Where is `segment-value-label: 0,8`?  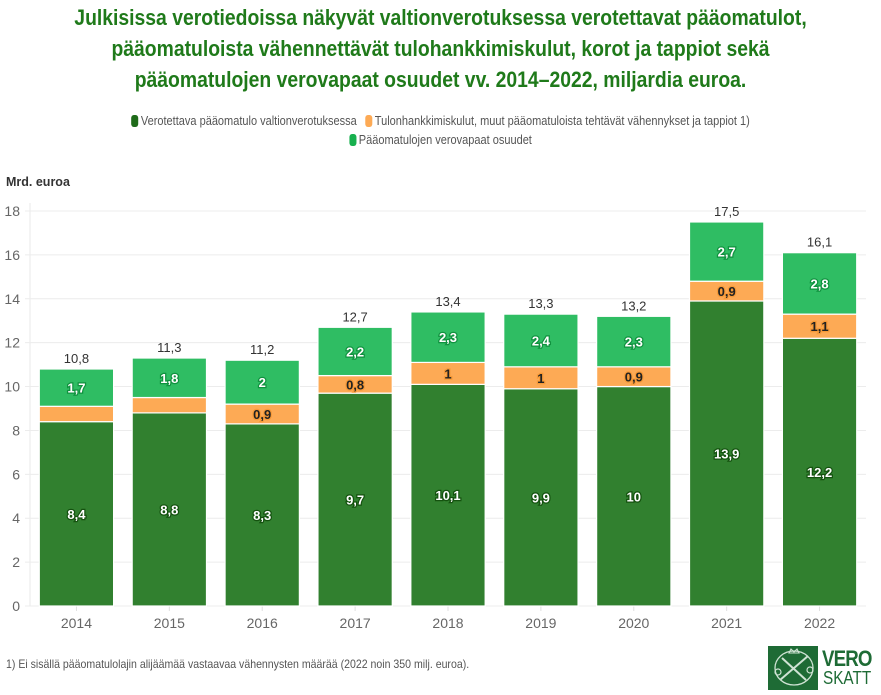
segment-value-label: 0,8 is located at coordinates (355, 384).